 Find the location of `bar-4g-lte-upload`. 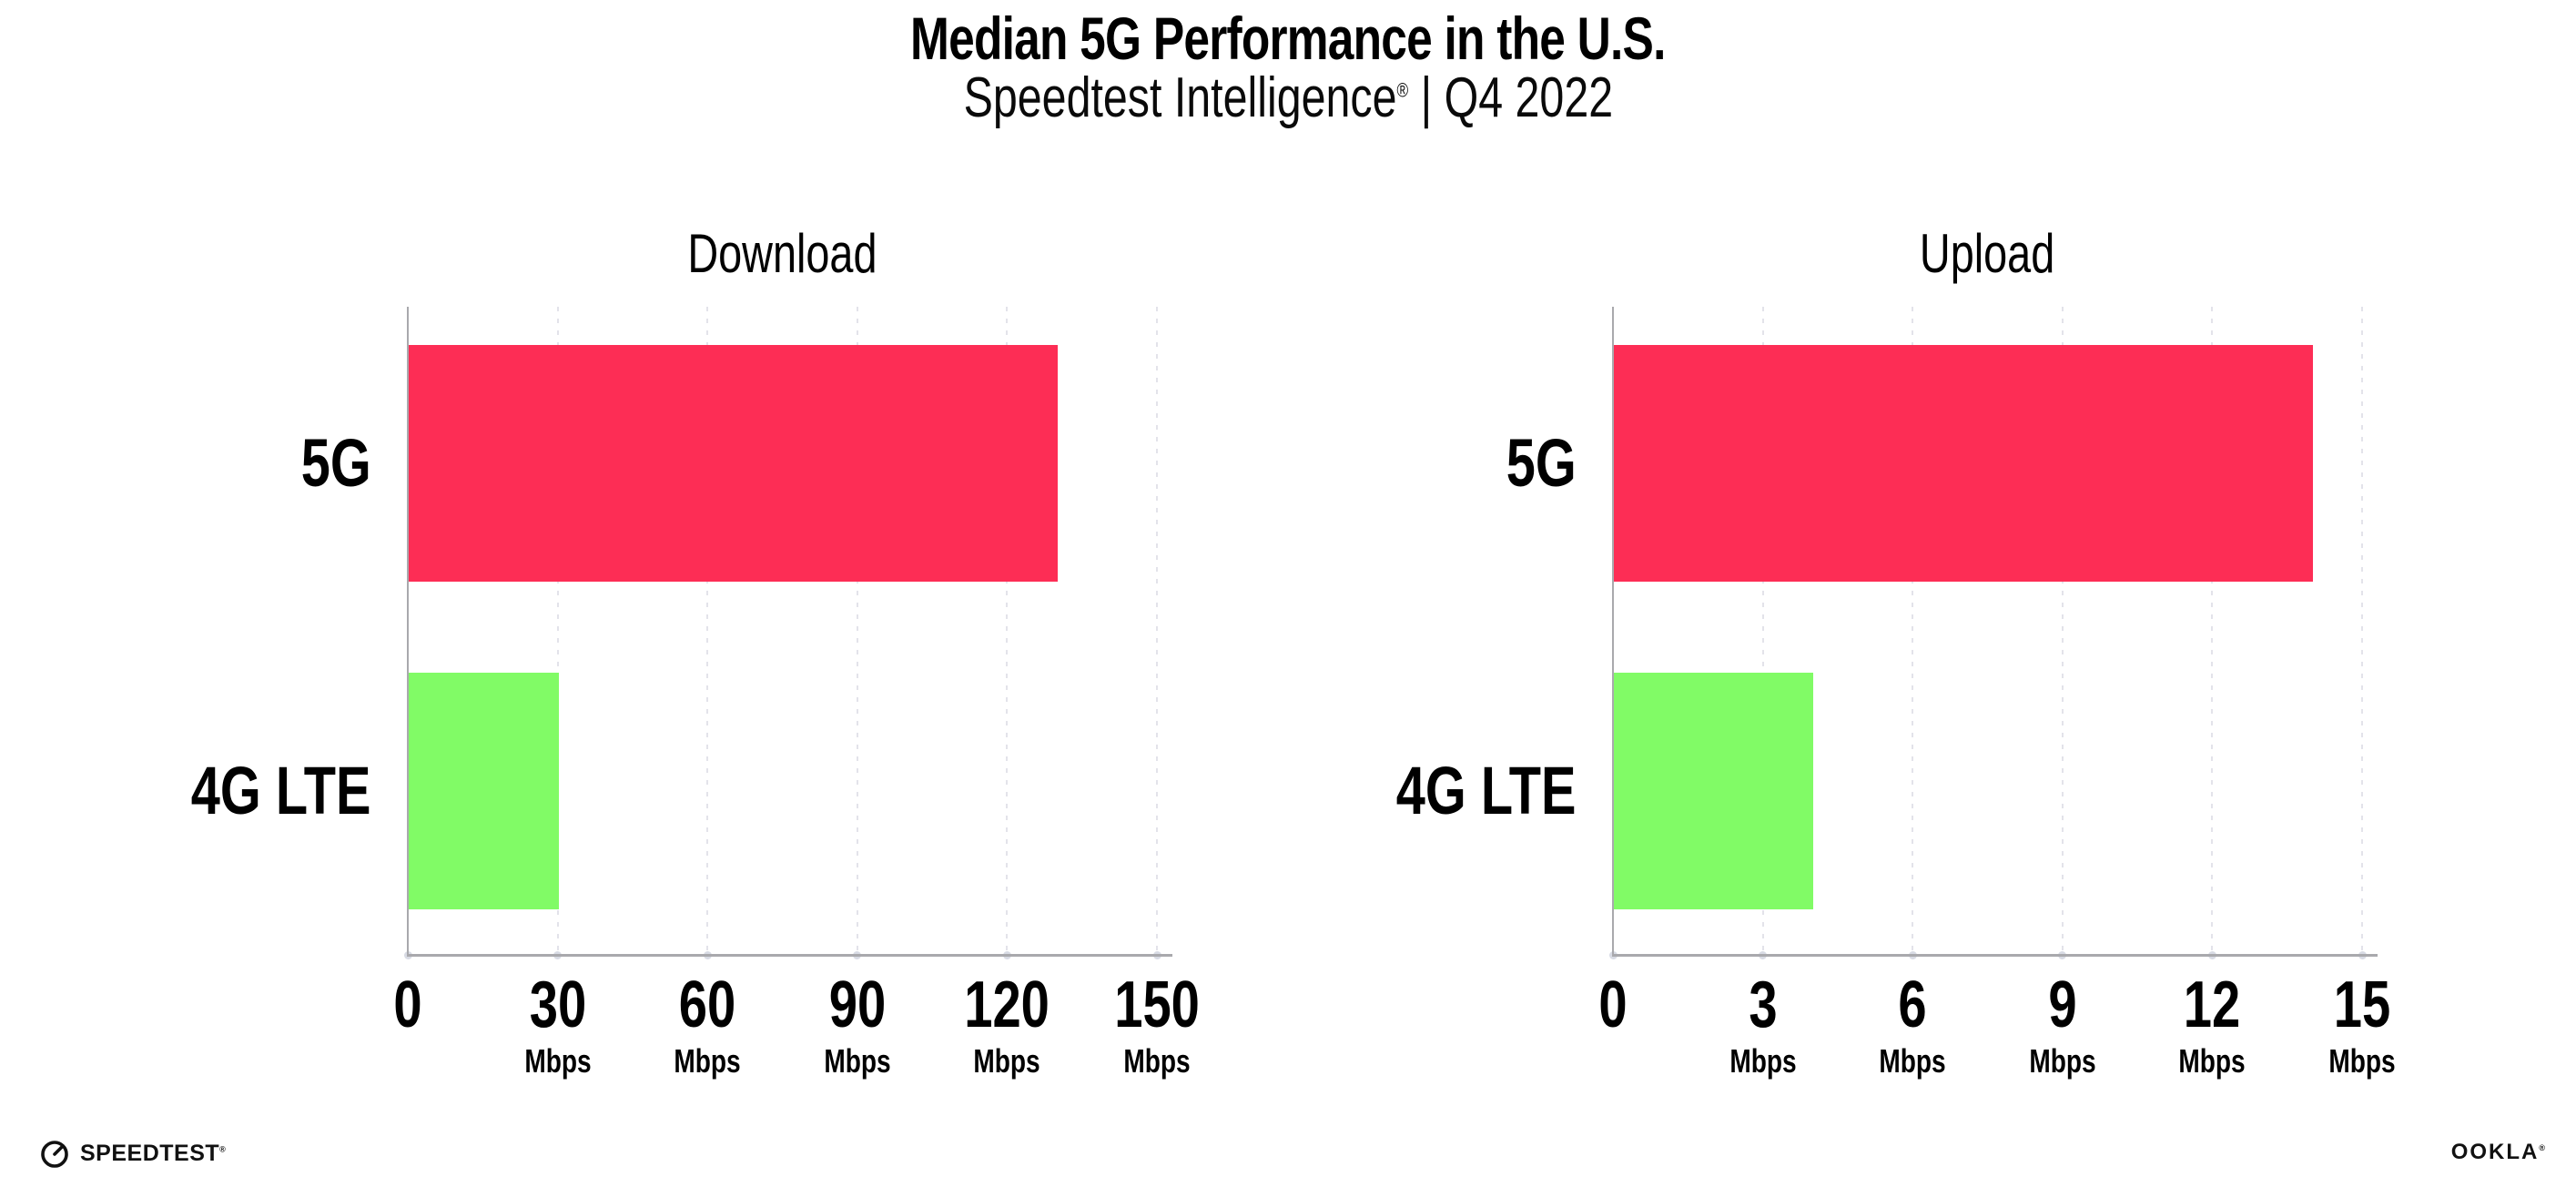

bar-4g-lte-upload is located at coordinates (1714, 791).